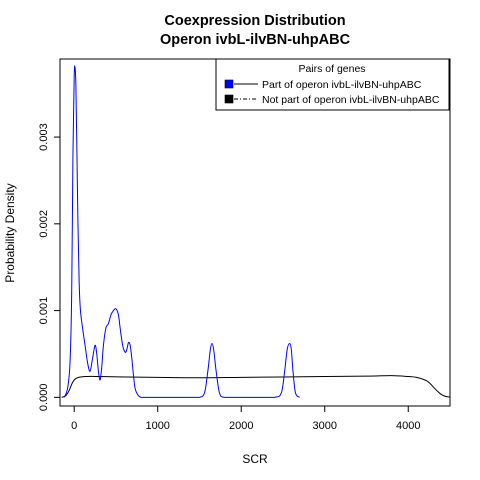 Image resolution: width=480 pixels, height=480 pixels. Describe the element at coordinates (44, 224) in the screenshot. I see `y-tick-label: 0.002` at that location.